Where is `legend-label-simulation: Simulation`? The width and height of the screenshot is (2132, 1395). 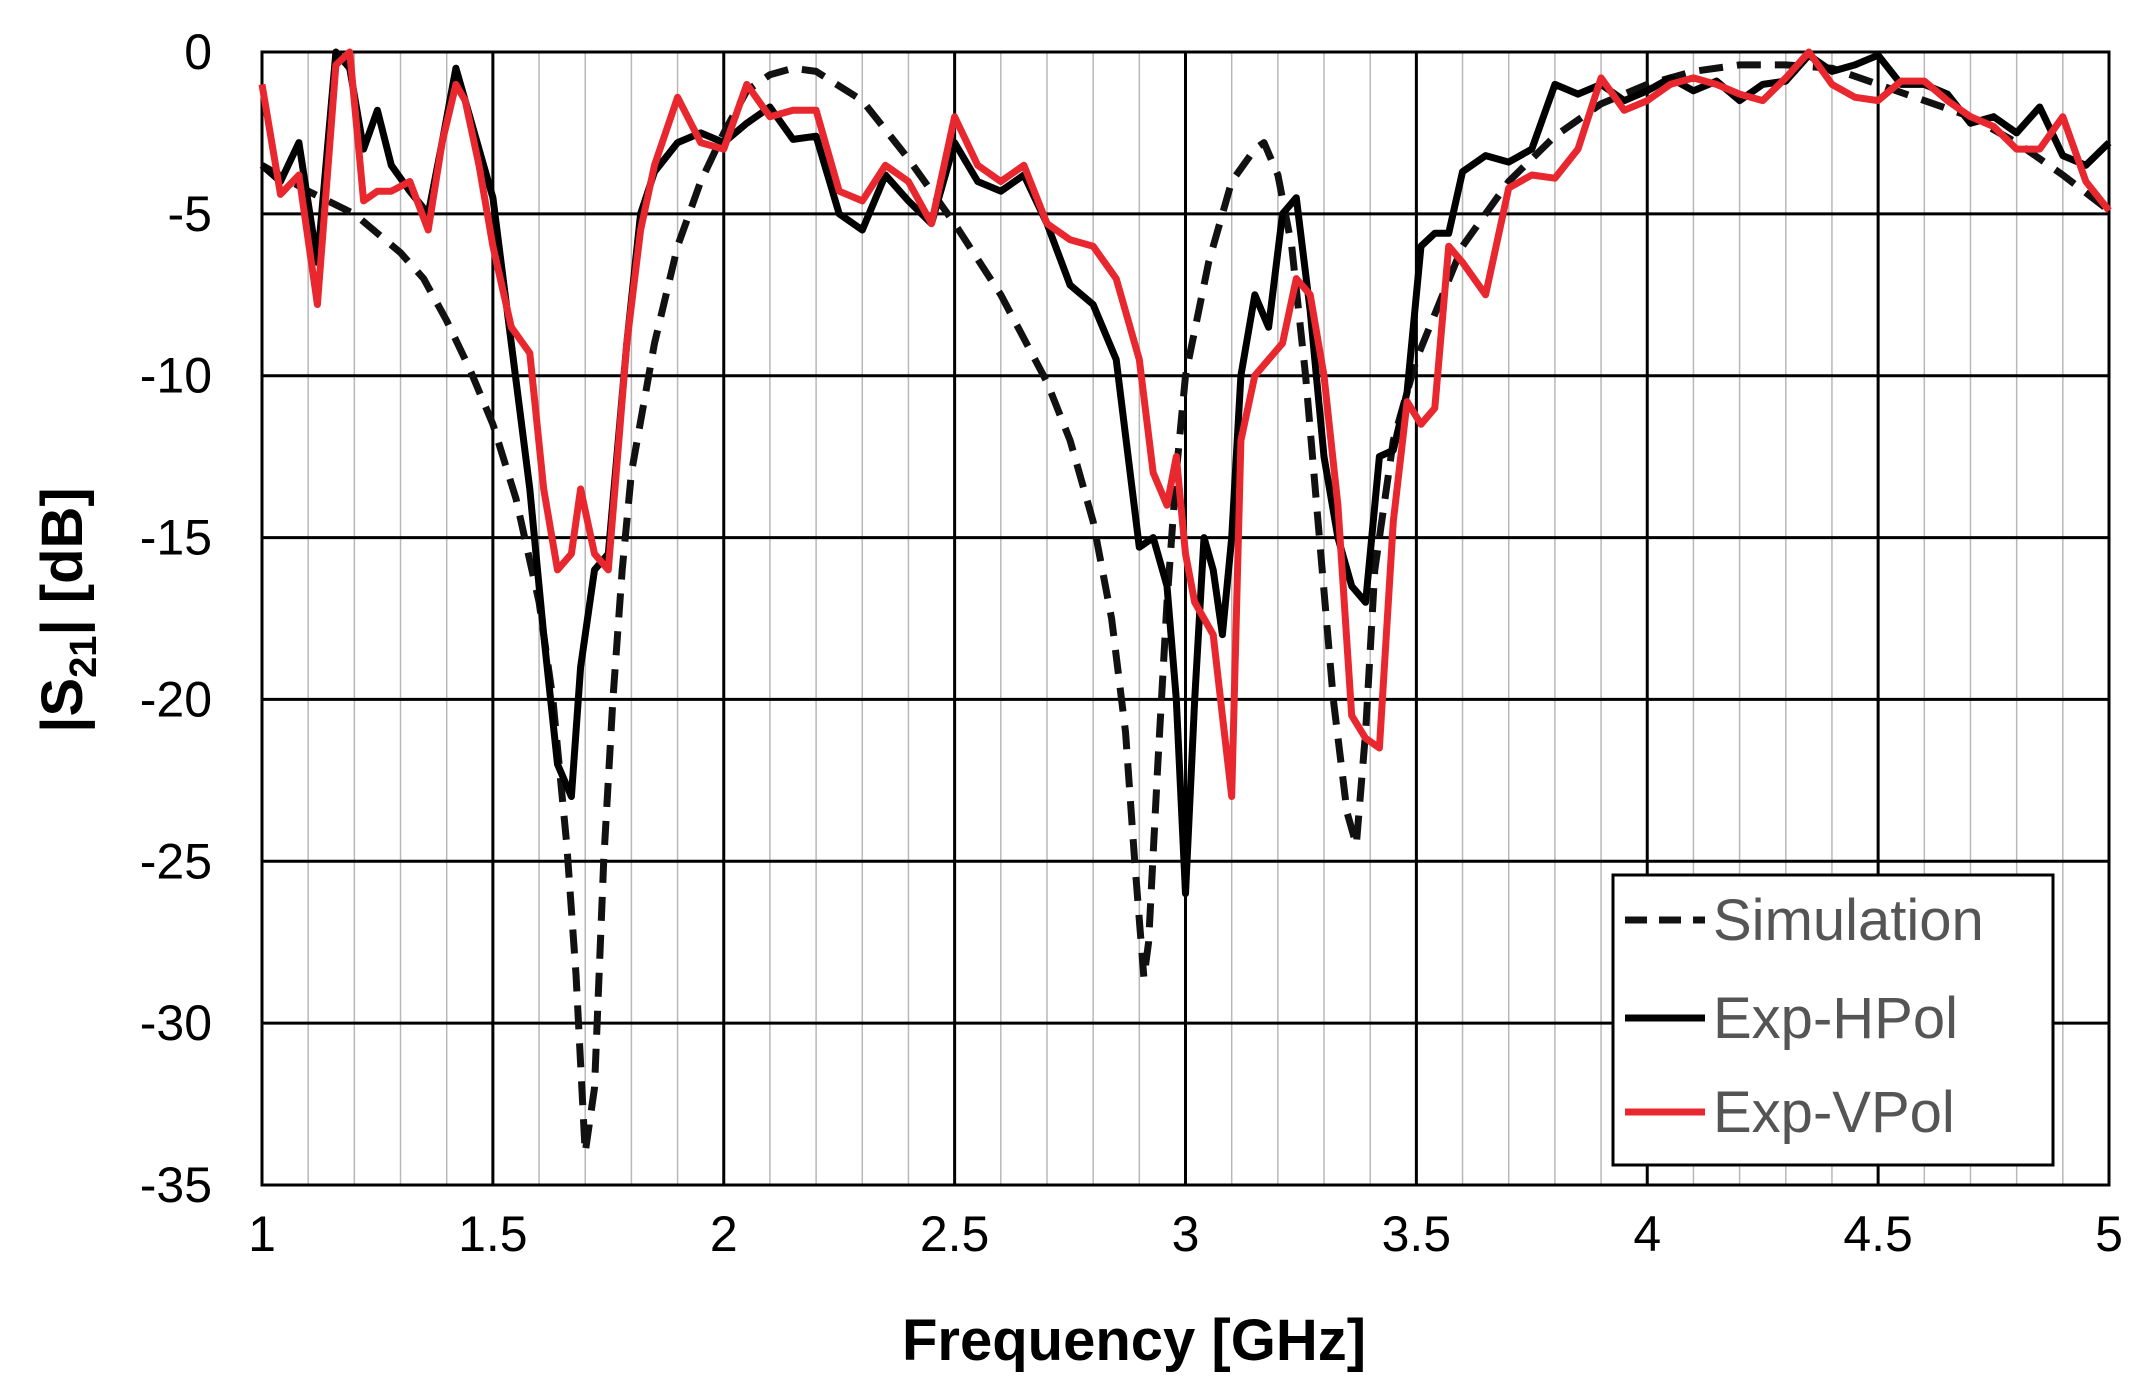 legend-label-simulation: Simulation is located at coordinates (1848, 920).